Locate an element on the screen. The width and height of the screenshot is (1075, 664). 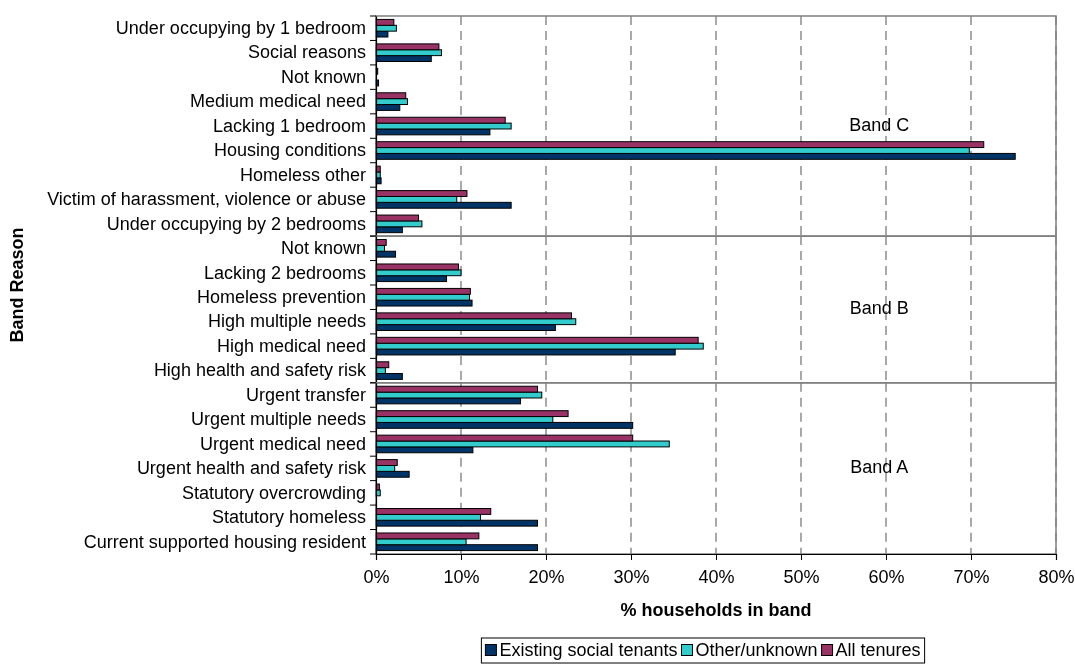
y-tick-label: Social reasons is located at coordinates (306, 52).